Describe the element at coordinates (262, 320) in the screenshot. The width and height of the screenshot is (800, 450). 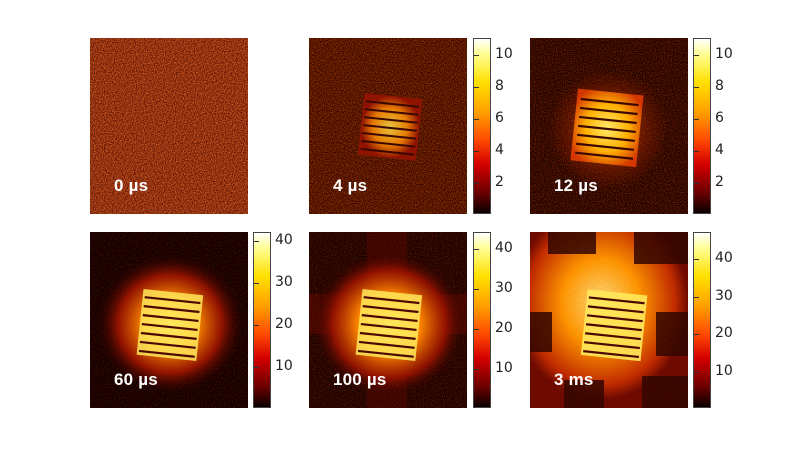
I see `colorbar-60us` at that location.